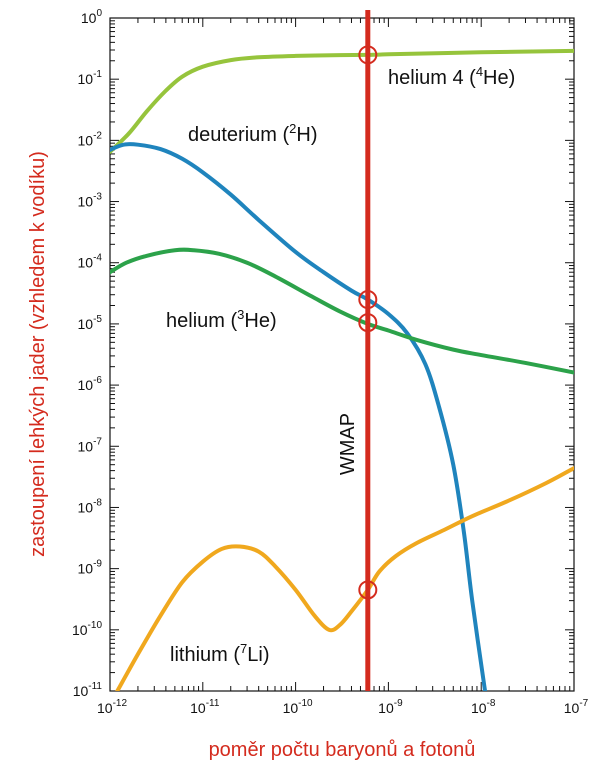 This screenshot has height=782, width=600. I want to click on y-tick-label: 10⁻², so click(90, 139).